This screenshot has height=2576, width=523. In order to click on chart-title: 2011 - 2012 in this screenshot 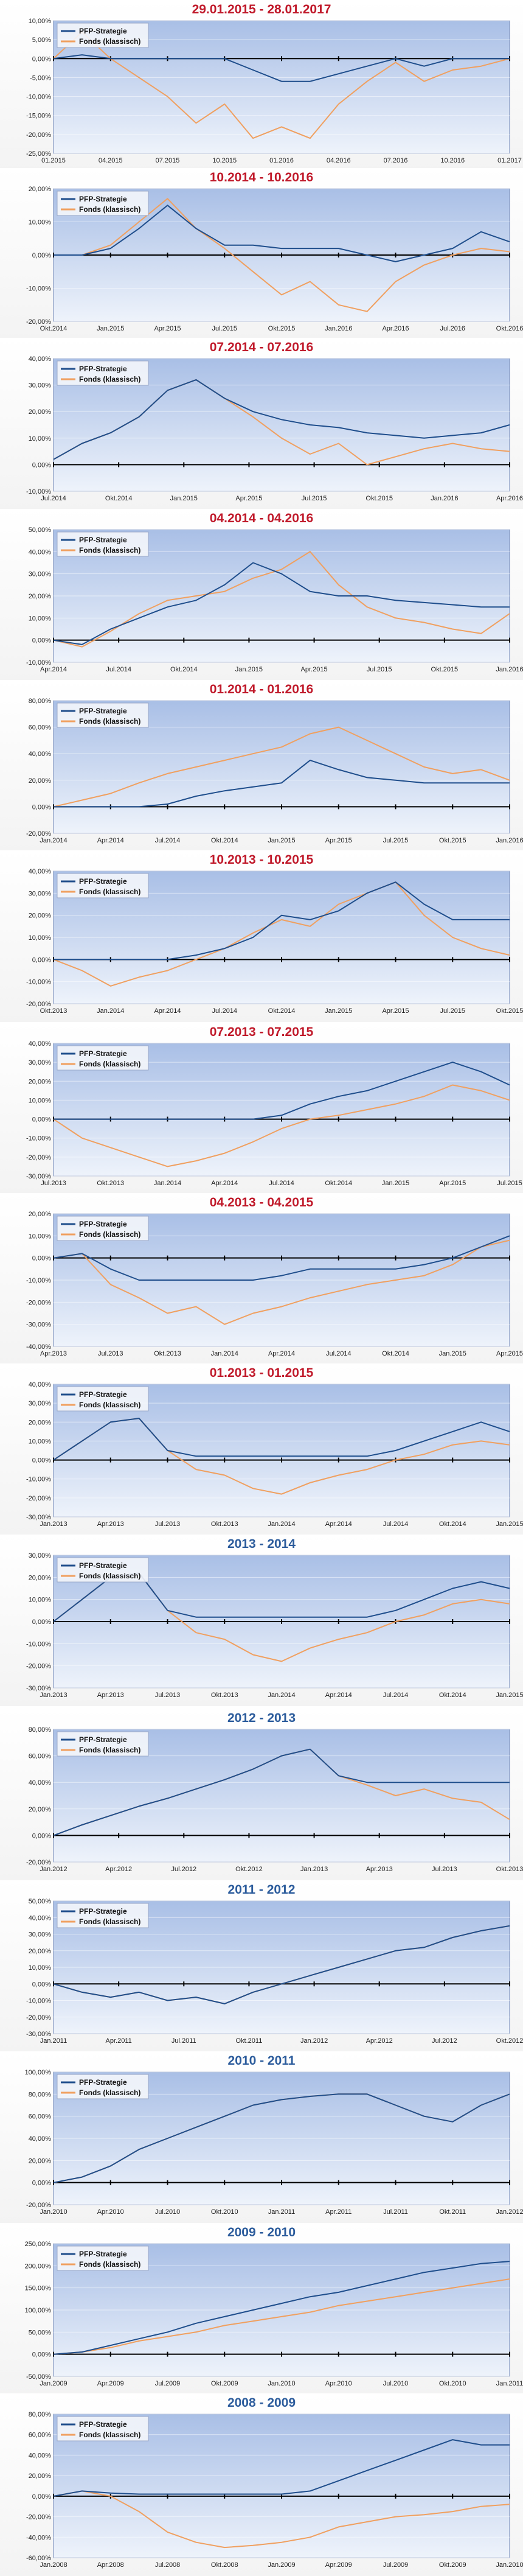, I will do `click(261, 1890)`.